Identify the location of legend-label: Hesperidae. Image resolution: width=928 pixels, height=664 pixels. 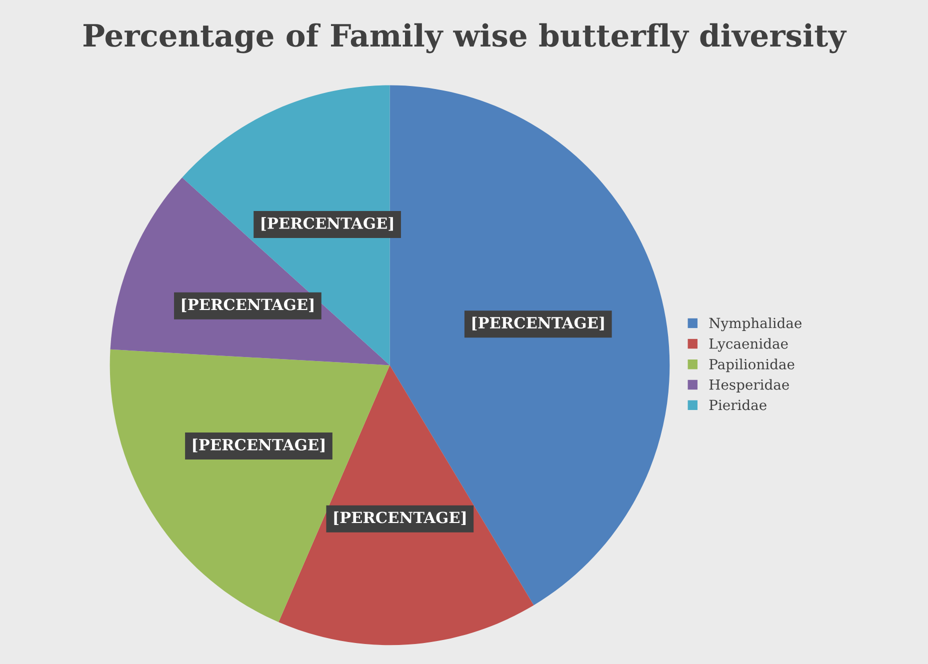
(749, 386).